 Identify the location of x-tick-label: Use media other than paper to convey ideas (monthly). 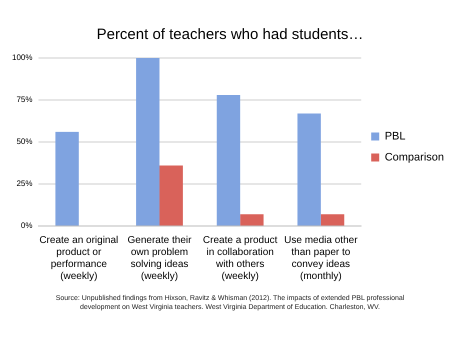
(321, 258).